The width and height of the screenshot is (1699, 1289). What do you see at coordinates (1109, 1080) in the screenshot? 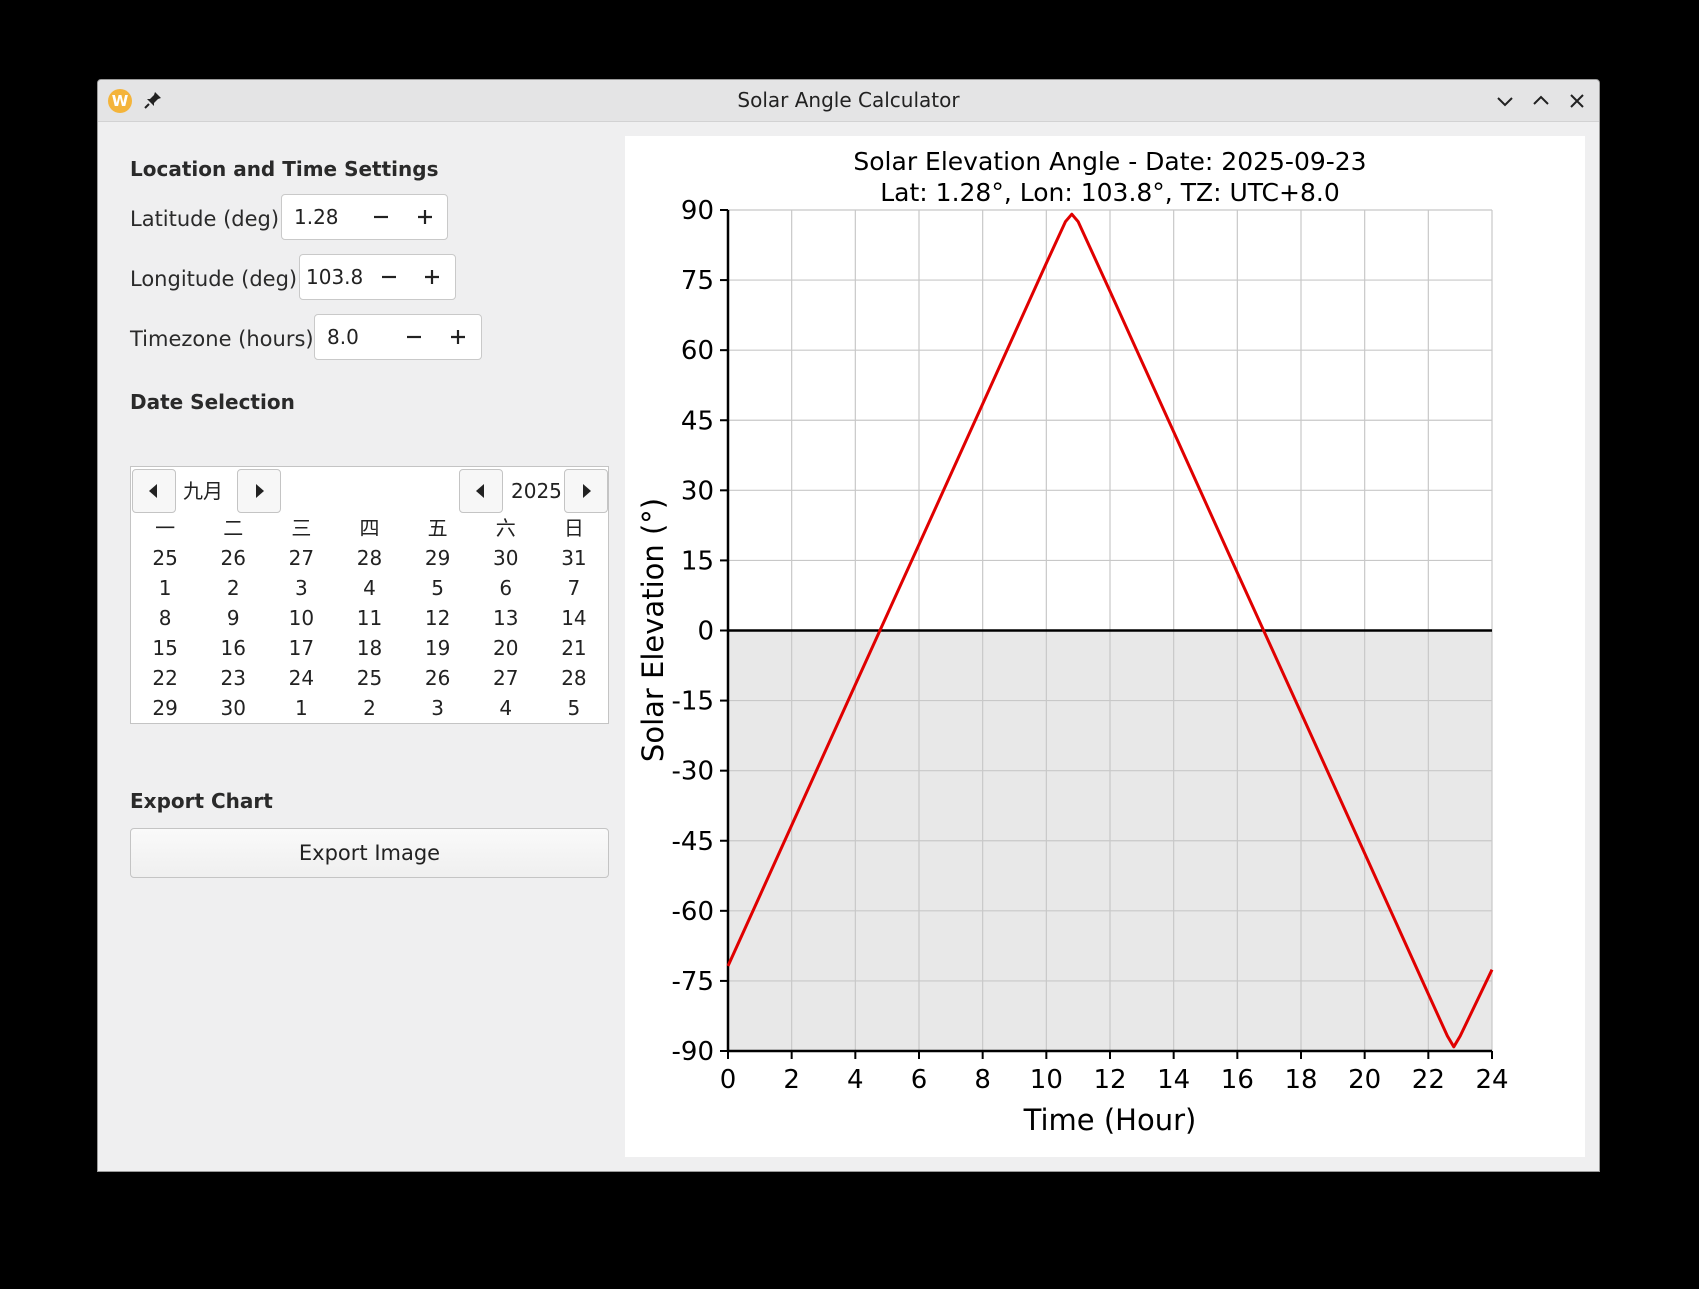
I see `x-tick-label: 12` at bounding box center [1109, 1080].